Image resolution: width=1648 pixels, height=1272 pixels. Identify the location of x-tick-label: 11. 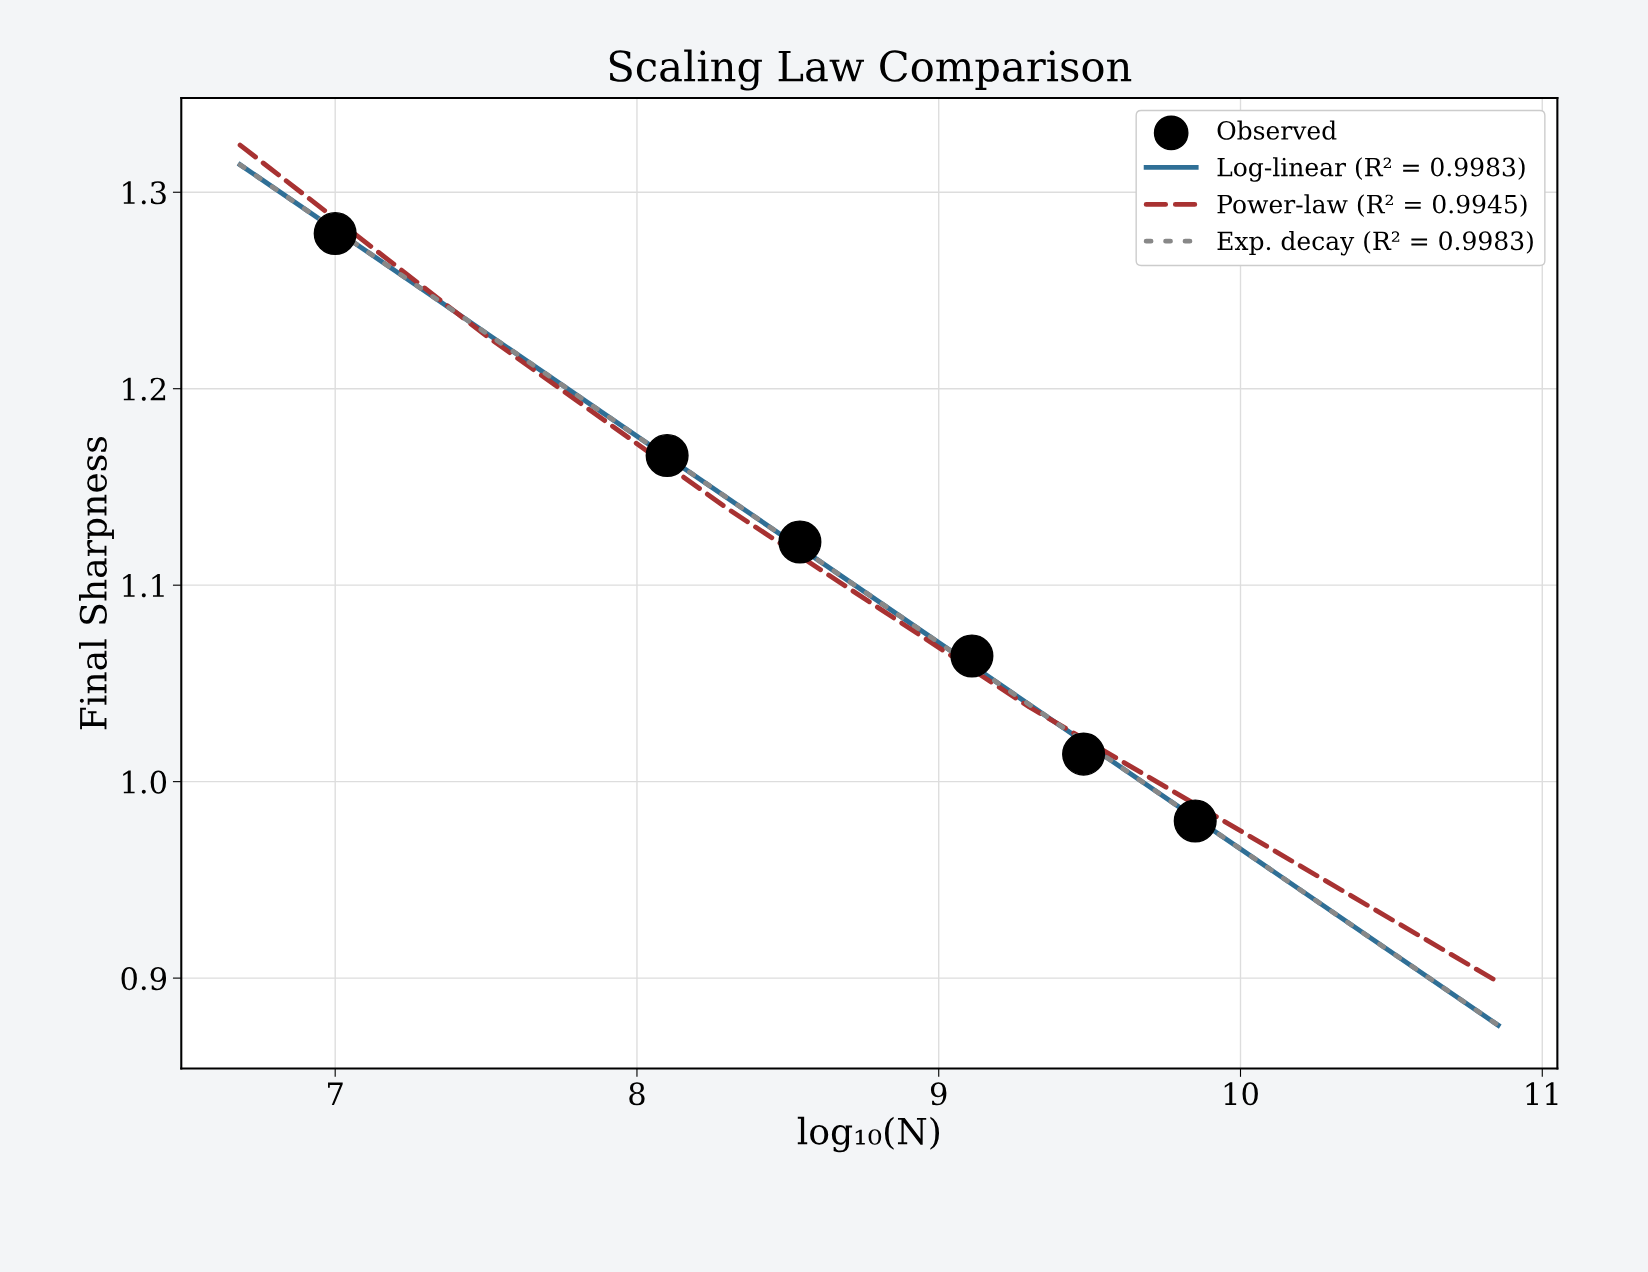
(1542, 1093).